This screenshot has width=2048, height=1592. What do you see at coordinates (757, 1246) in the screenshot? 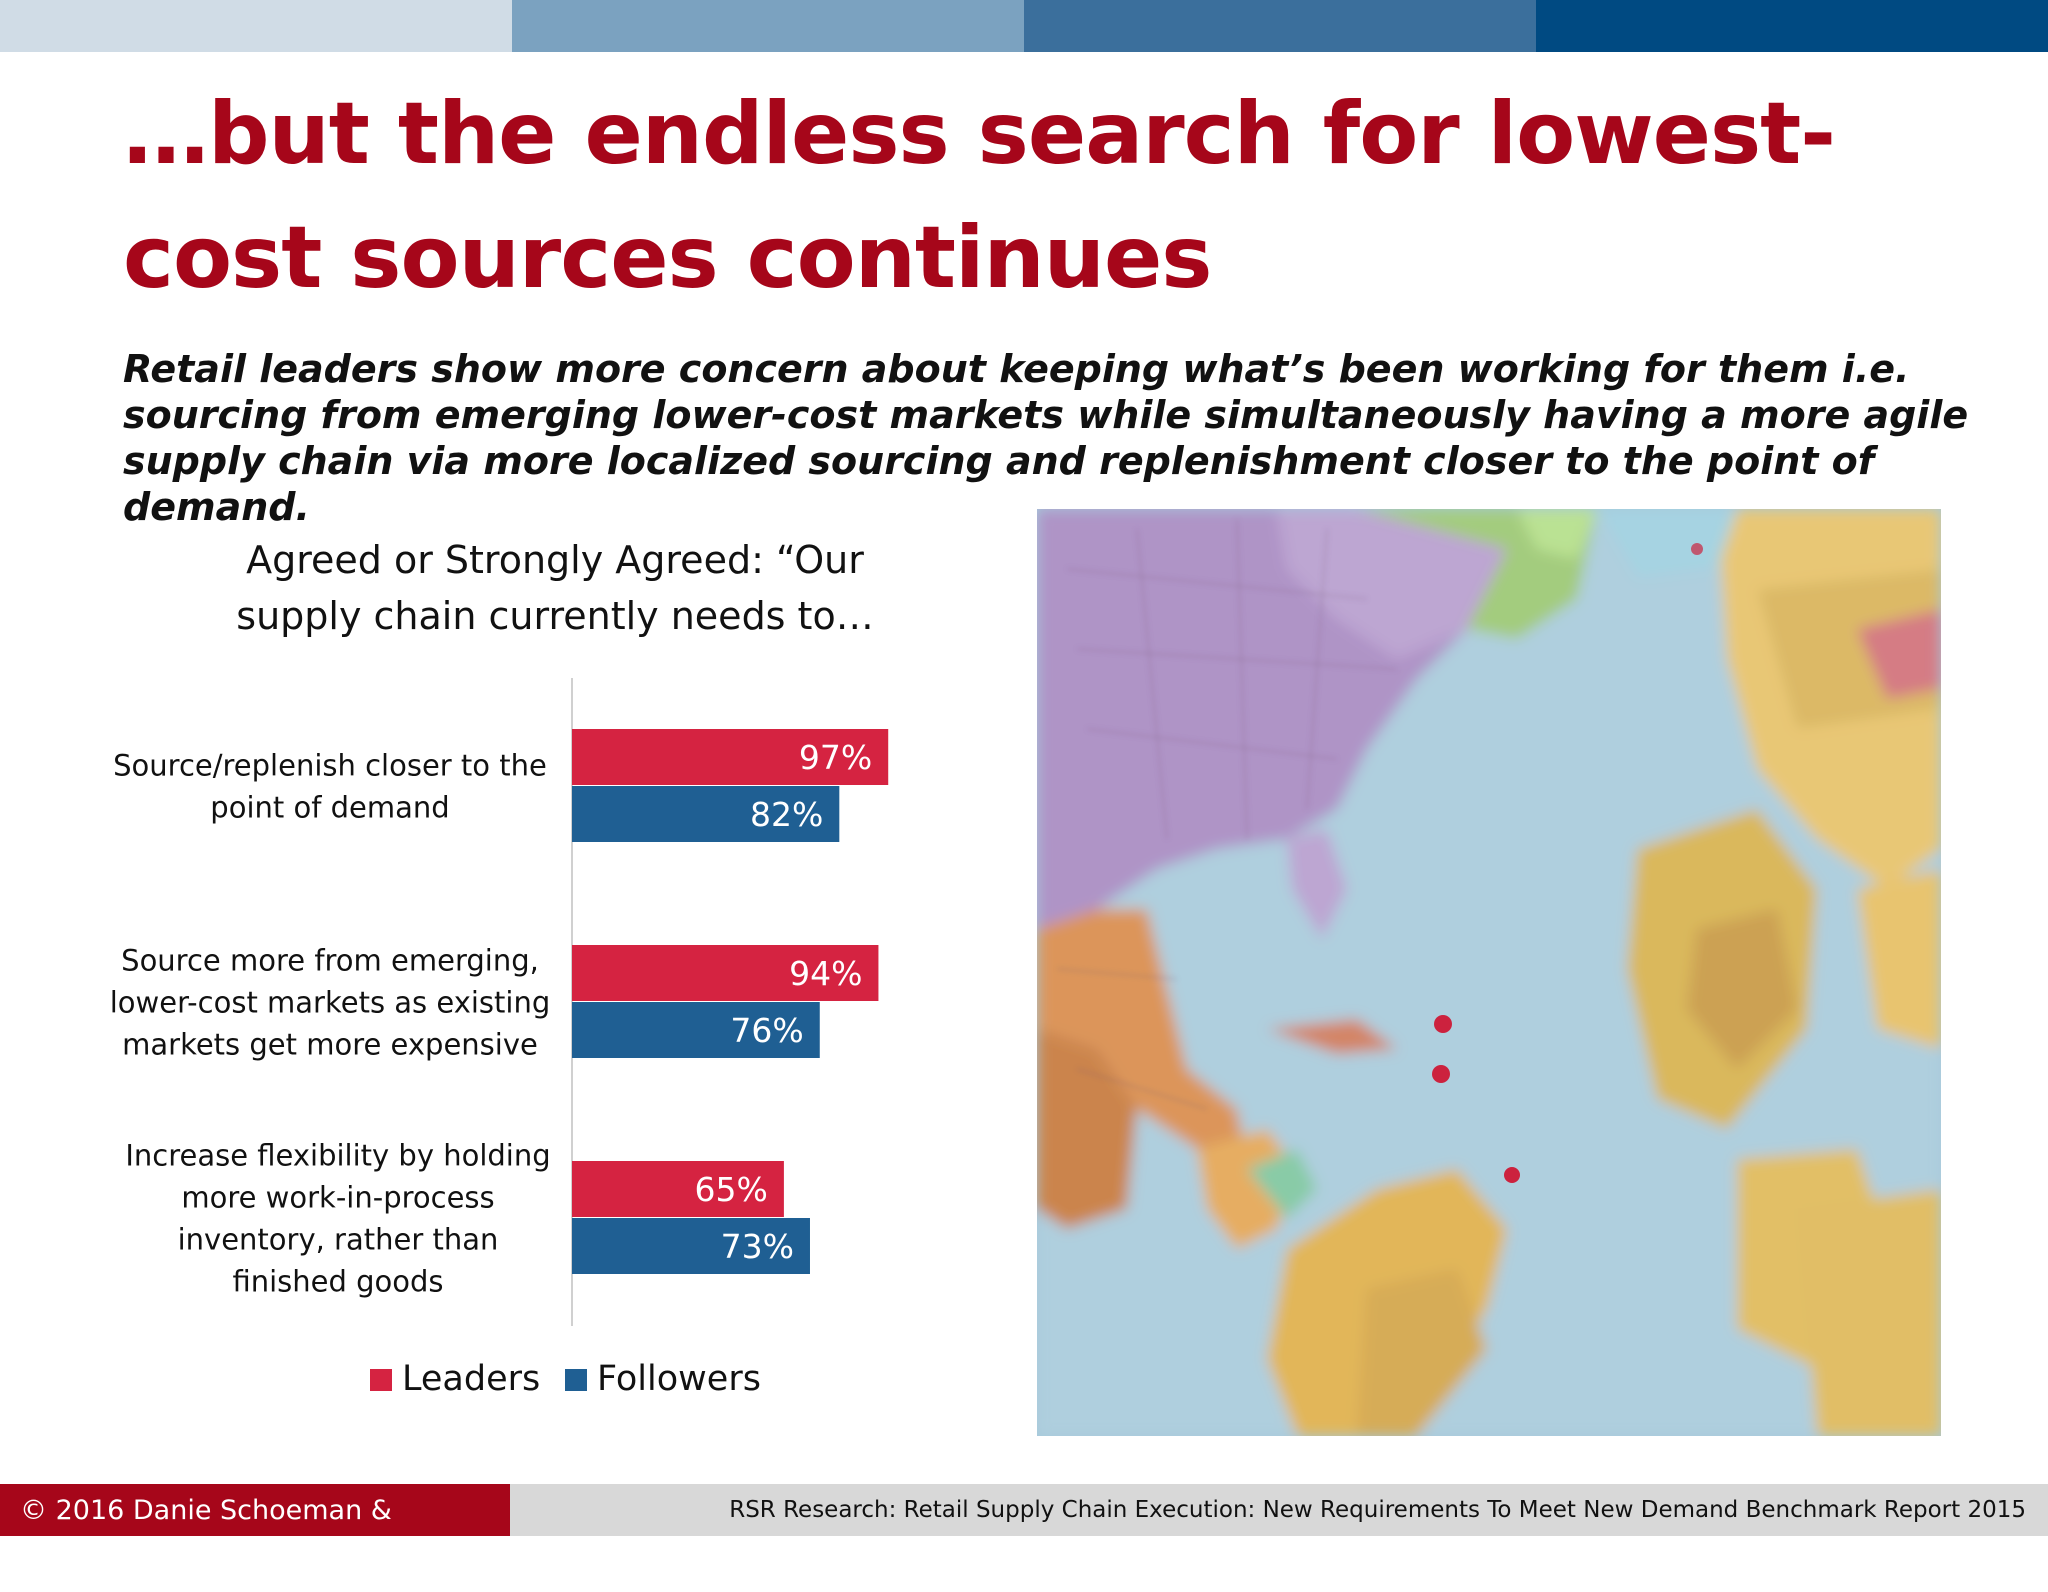
I see `data-label: 73%` at bounding box center [757, 1246].